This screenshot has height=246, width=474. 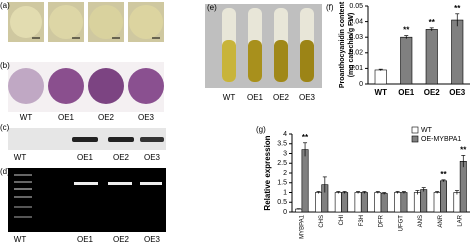 I want to click on legend-label: WT, so click(x=427, y=130).